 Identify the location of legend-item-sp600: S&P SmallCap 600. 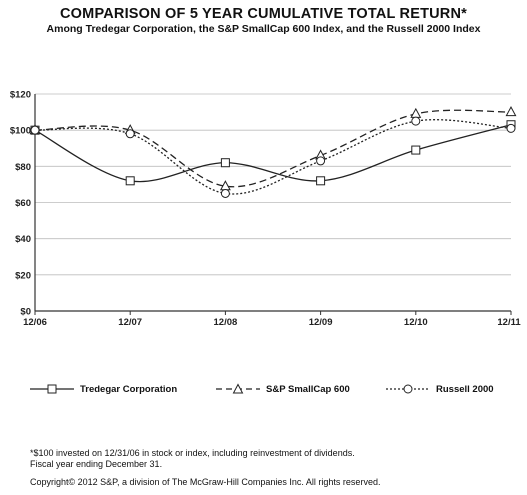
(283, 389).